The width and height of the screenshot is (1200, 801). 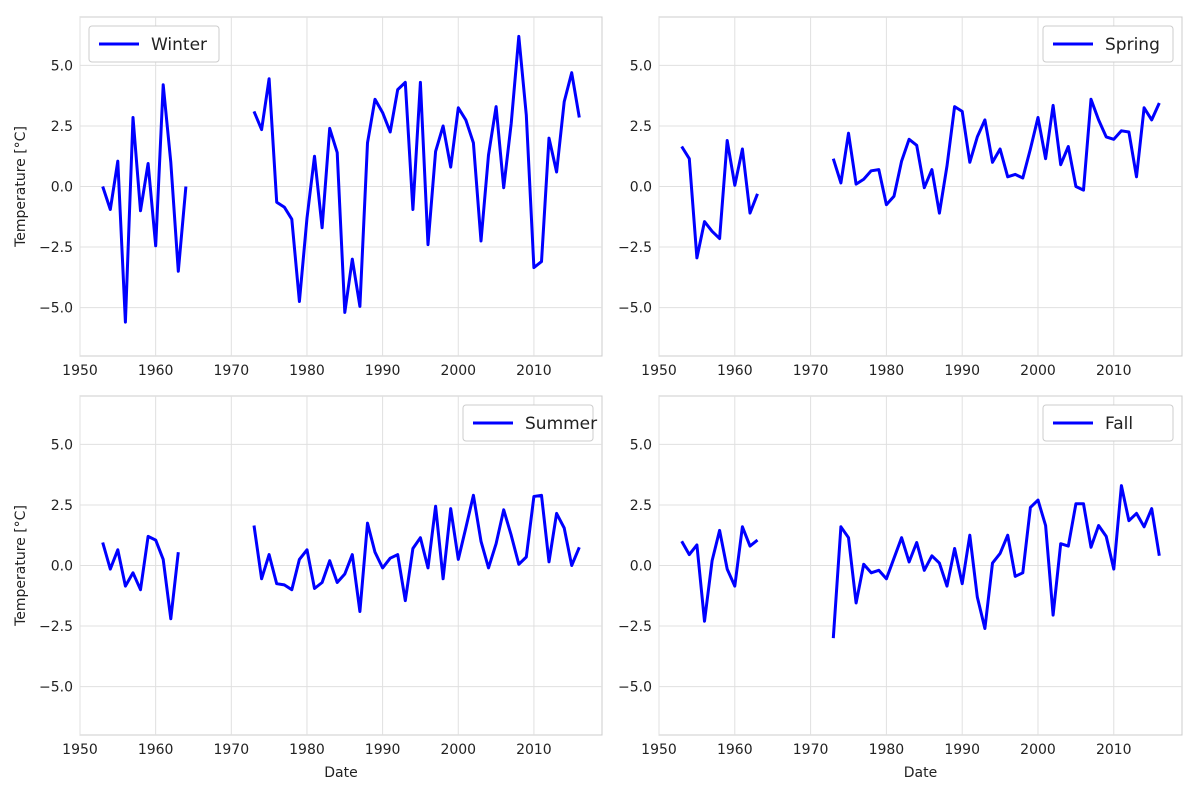 I want to click on legend: Fall, so click(x=1108, y=423).